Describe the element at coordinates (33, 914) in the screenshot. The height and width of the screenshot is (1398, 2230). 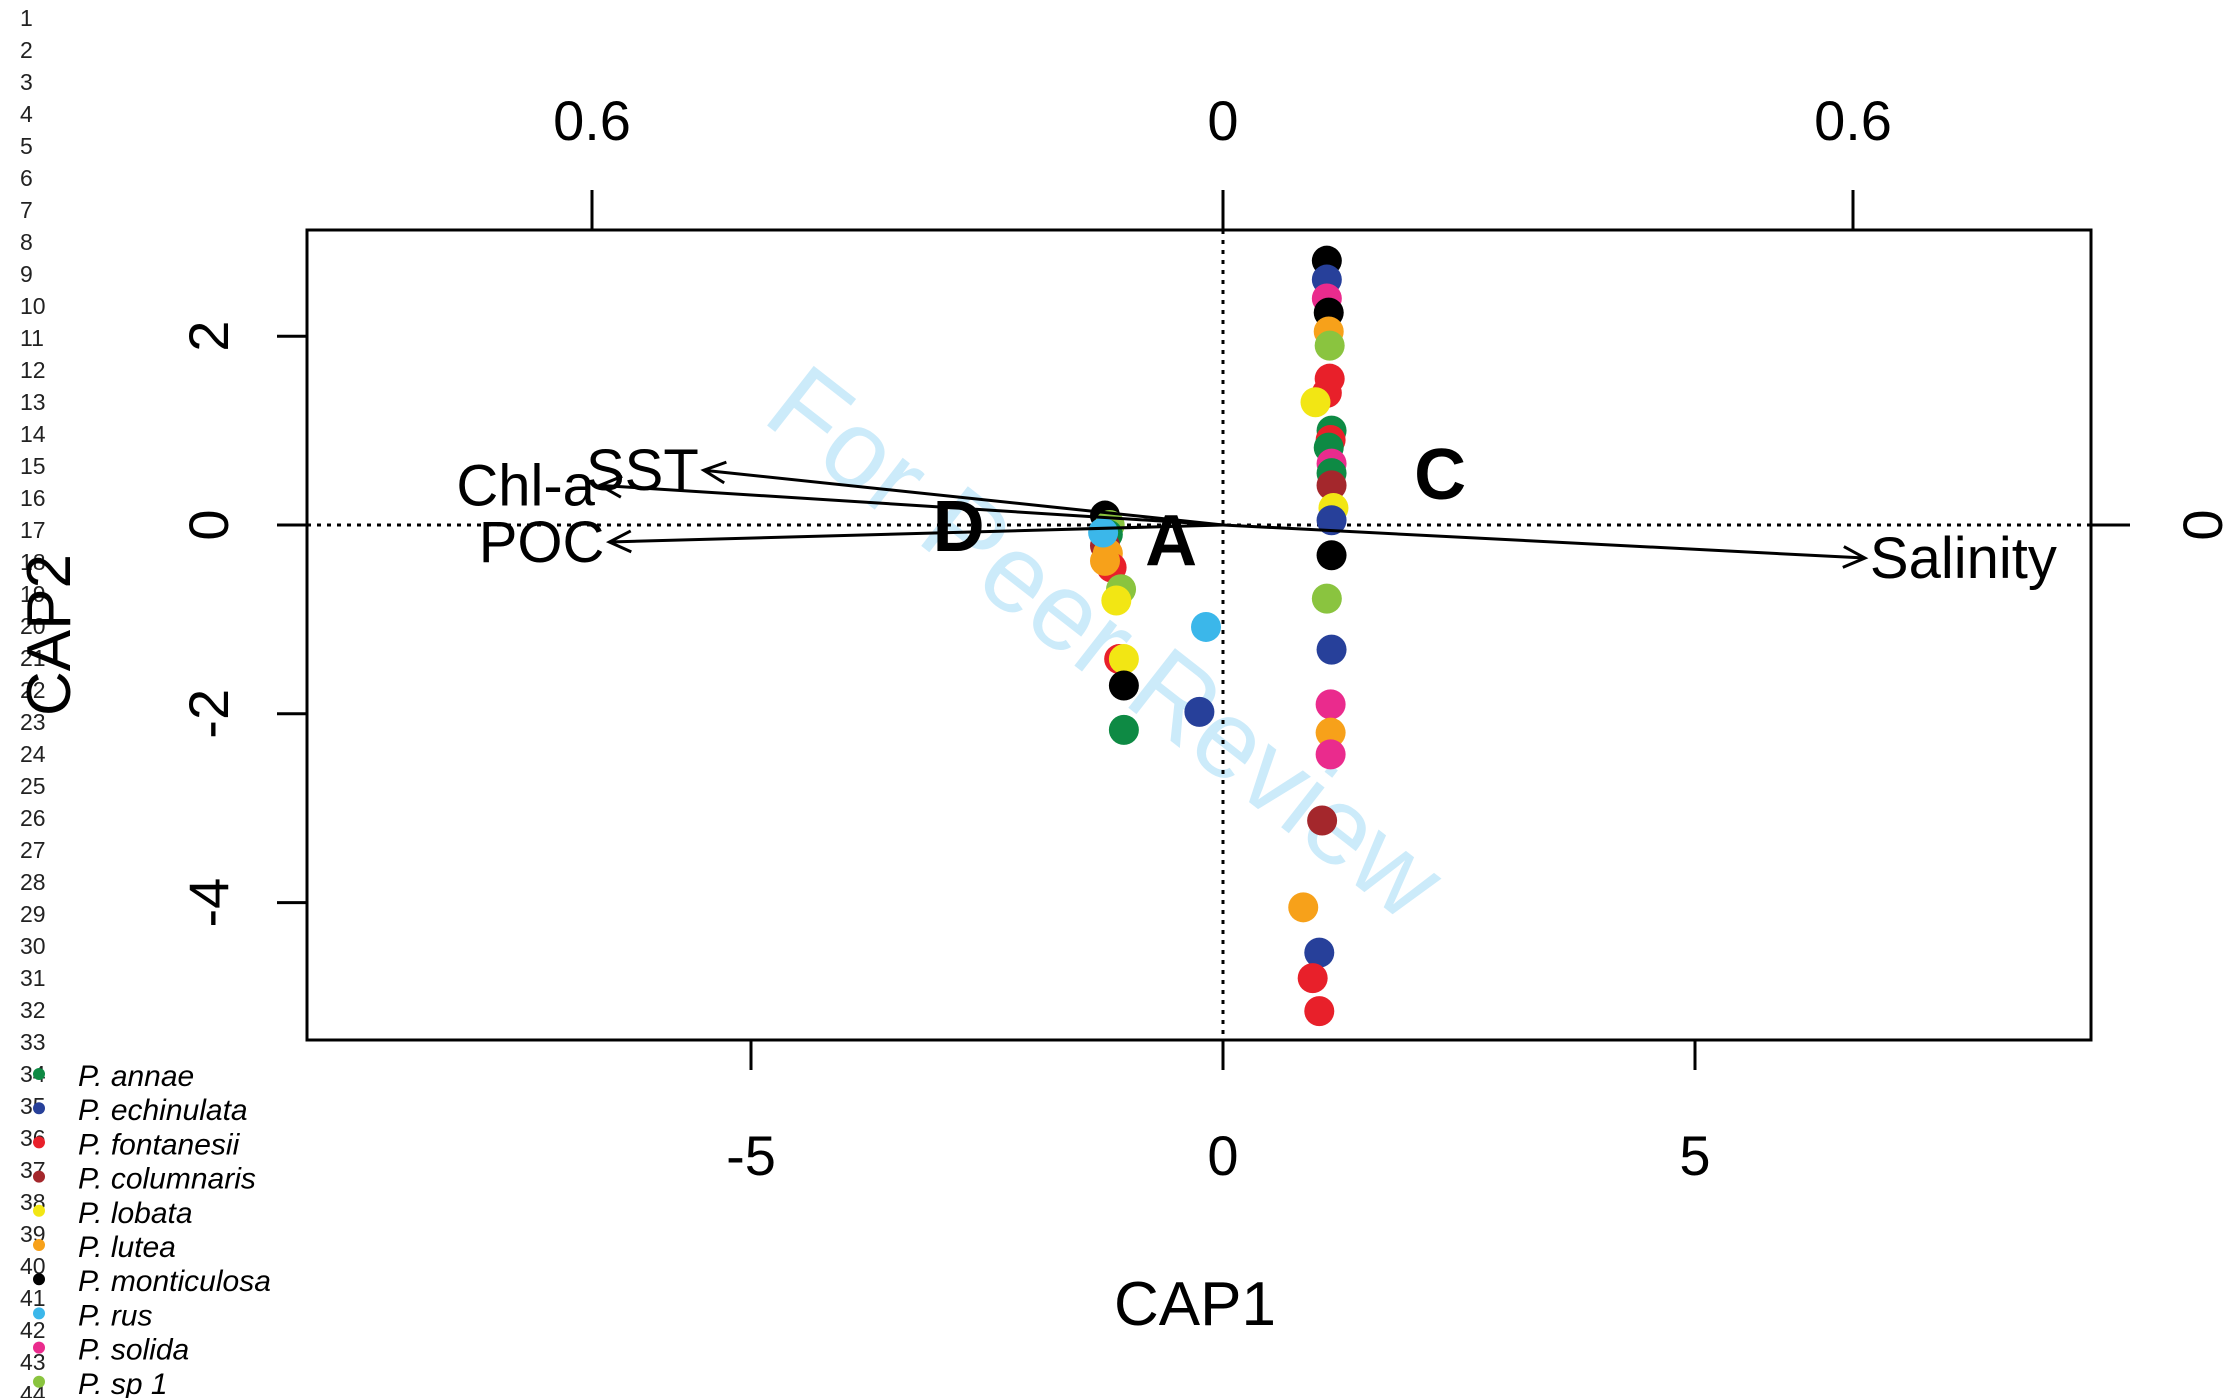
I see `line-number: 29` at that location.